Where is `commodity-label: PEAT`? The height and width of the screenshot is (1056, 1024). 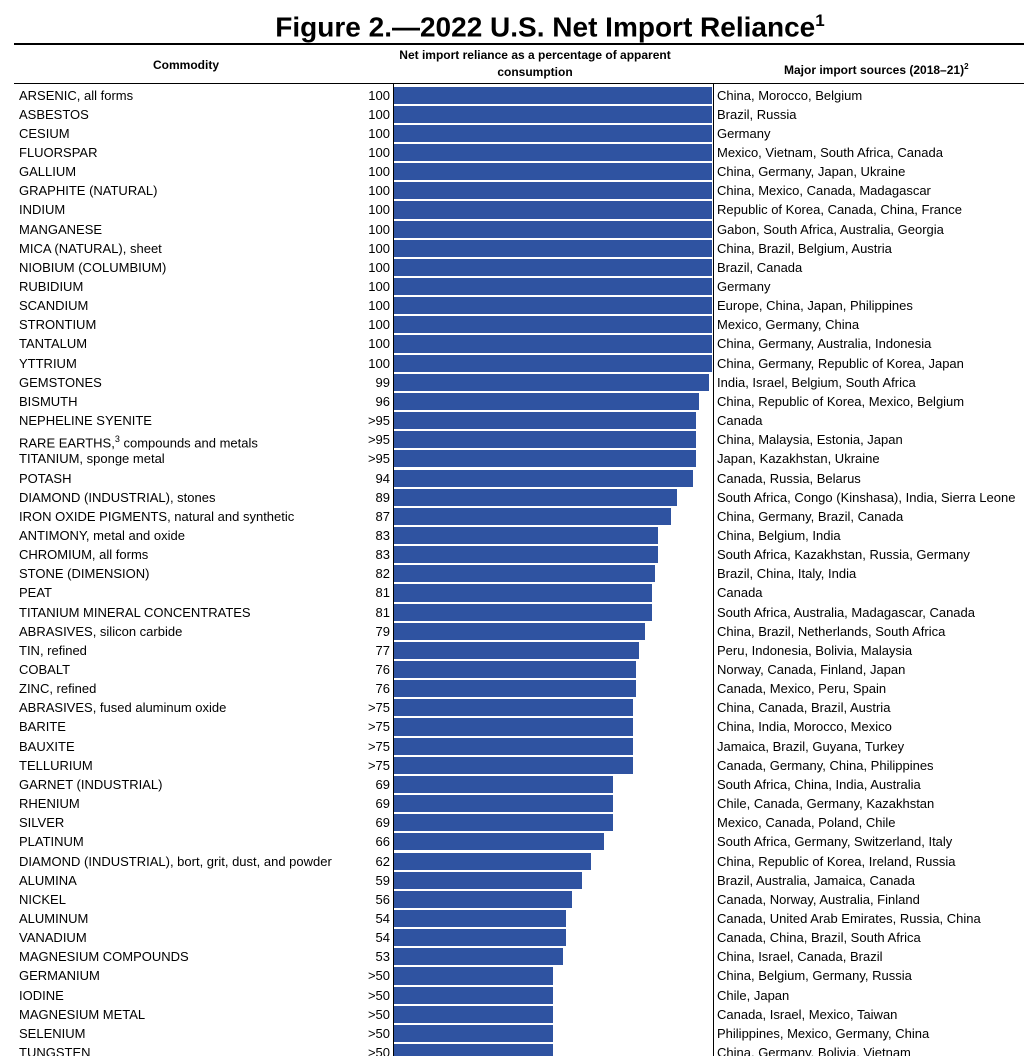 commodity-label: PEAT is located at coordinates (35, 592).